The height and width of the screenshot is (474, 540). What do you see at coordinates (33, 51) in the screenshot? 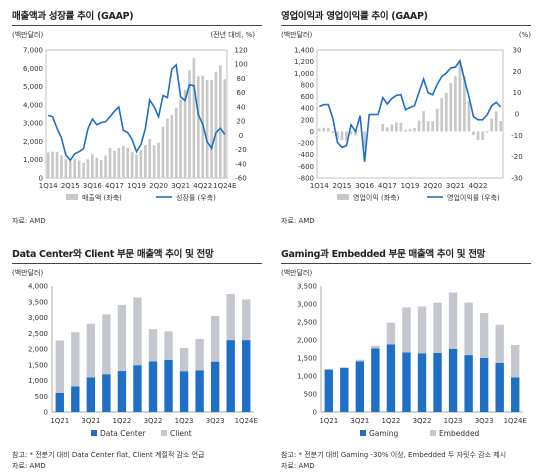
I see `y-left-tick-label: 7,000` at bounding box center [33, 51].